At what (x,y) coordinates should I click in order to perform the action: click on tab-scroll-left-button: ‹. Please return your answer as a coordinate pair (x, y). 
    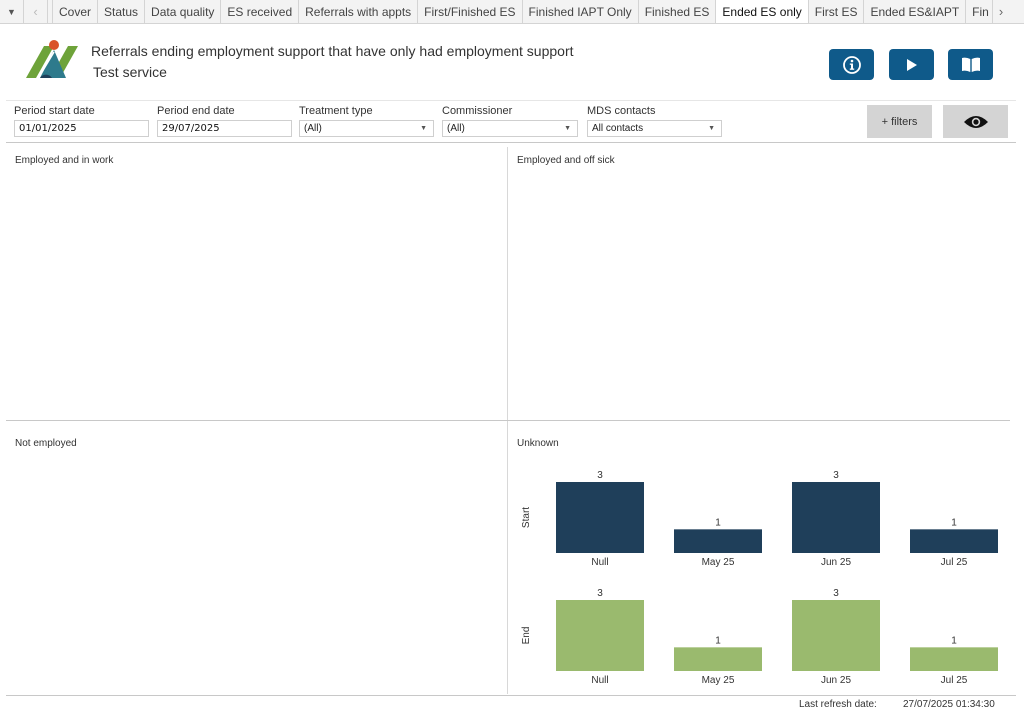
    Looking at the image, I should click on (36, 11).